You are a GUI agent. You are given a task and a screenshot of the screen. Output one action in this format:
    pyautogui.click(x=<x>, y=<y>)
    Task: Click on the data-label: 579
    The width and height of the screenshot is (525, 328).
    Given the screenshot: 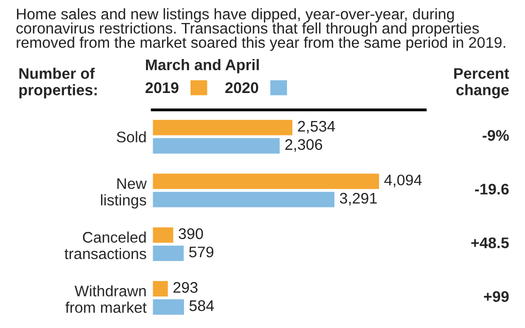 What is the action you would take?
    pyautogui.click(x=201, y=252)
    